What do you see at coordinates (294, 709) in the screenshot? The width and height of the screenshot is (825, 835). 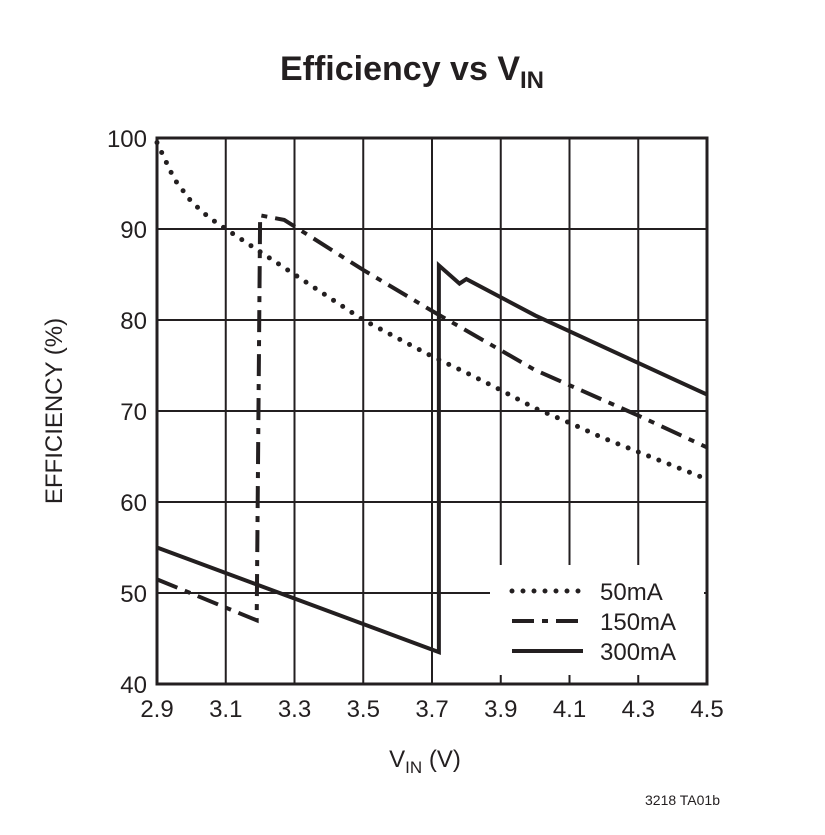 I see `x-tick-label: 3.3` at bounding box center [294, 709].